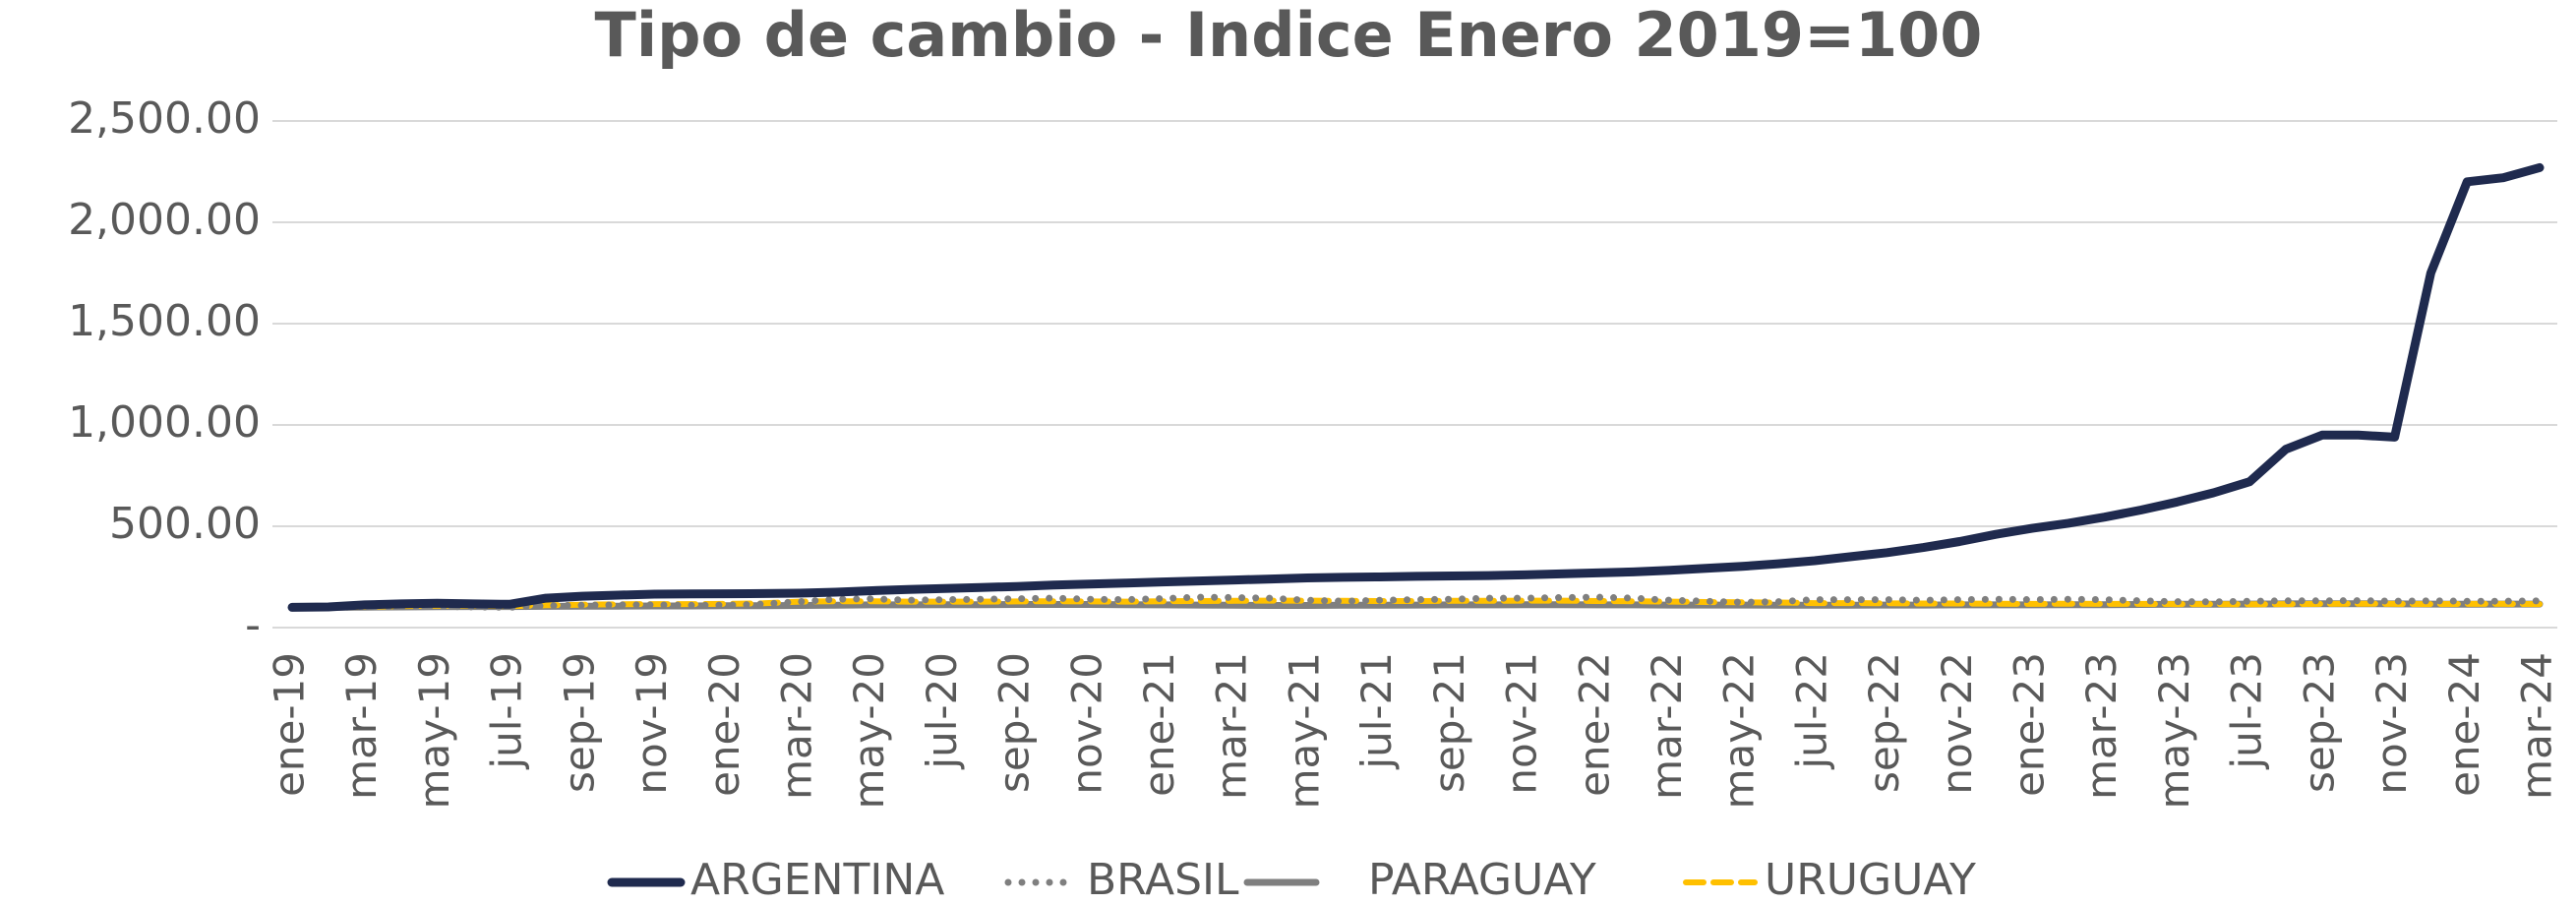 This screenshot has width=2576, height=905. I want to click on y-tick-label: -, so click(253, 625).